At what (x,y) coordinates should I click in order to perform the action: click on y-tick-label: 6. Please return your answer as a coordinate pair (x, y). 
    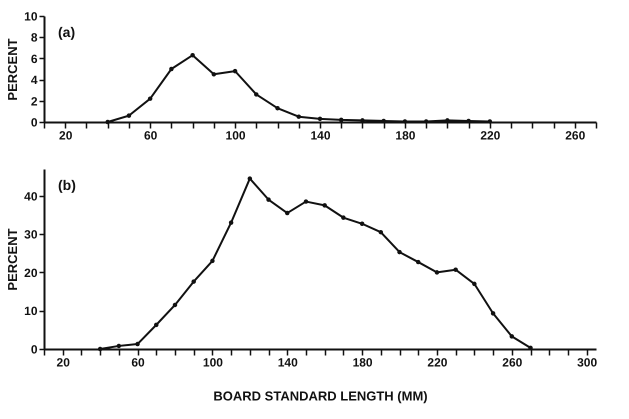
    Looking at the image, I should click on (34, 59).